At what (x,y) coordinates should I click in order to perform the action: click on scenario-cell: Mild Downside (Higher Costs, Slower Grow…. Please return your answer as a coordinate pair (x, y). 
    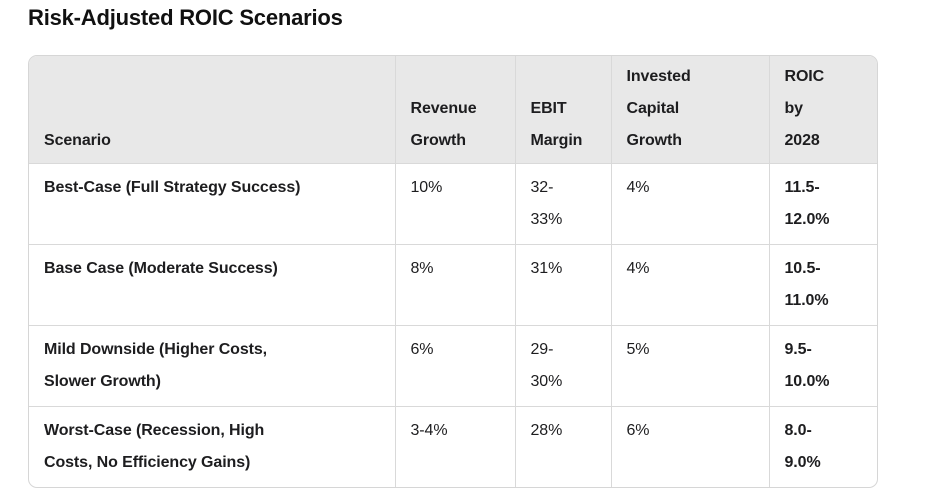
    Looking at the image, I should click on (212, 366).